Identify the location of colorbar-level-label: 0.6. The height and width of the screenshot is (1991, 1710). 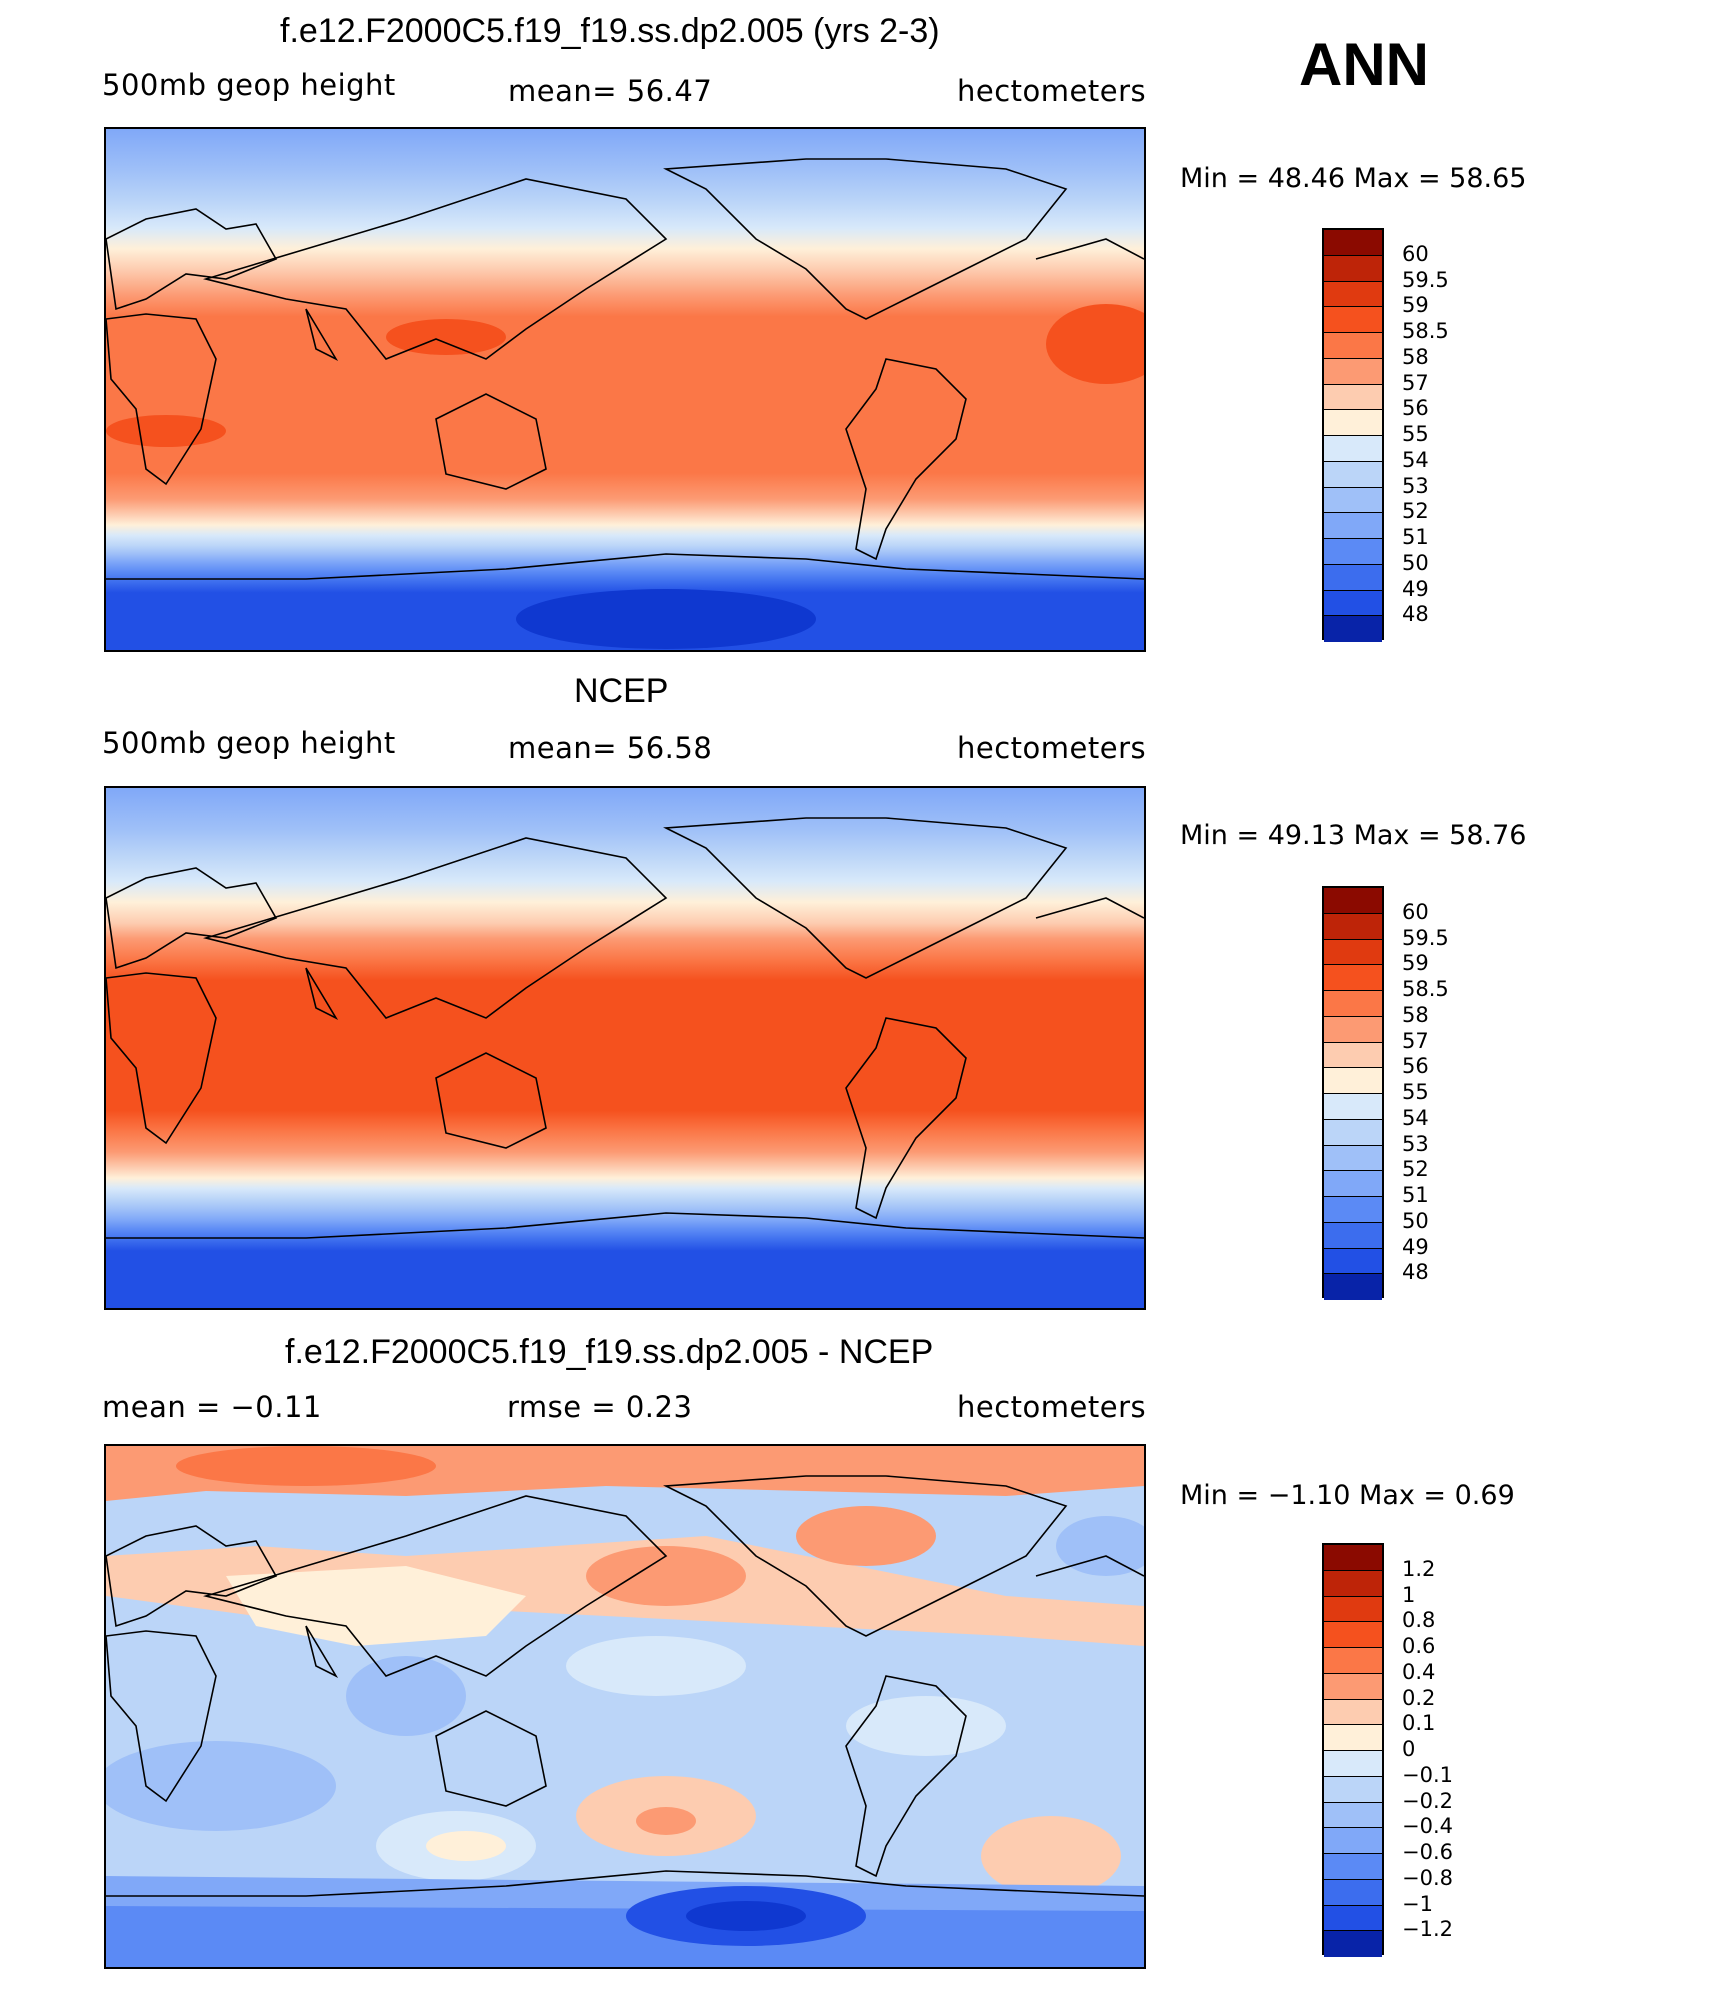
(1419, 1646).